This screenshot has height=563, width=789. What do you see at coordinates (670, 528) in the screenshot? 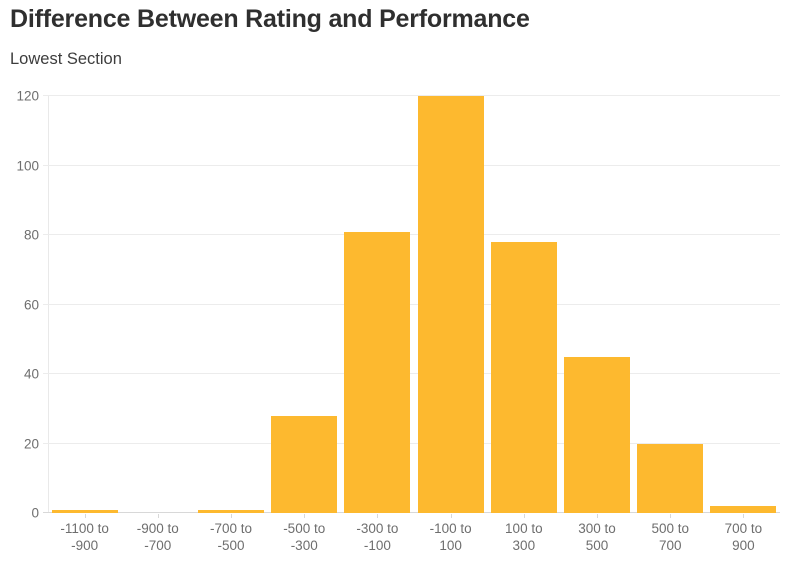
I see `x-tick-label-line1: 500 to` at bounding box center [670, 528].